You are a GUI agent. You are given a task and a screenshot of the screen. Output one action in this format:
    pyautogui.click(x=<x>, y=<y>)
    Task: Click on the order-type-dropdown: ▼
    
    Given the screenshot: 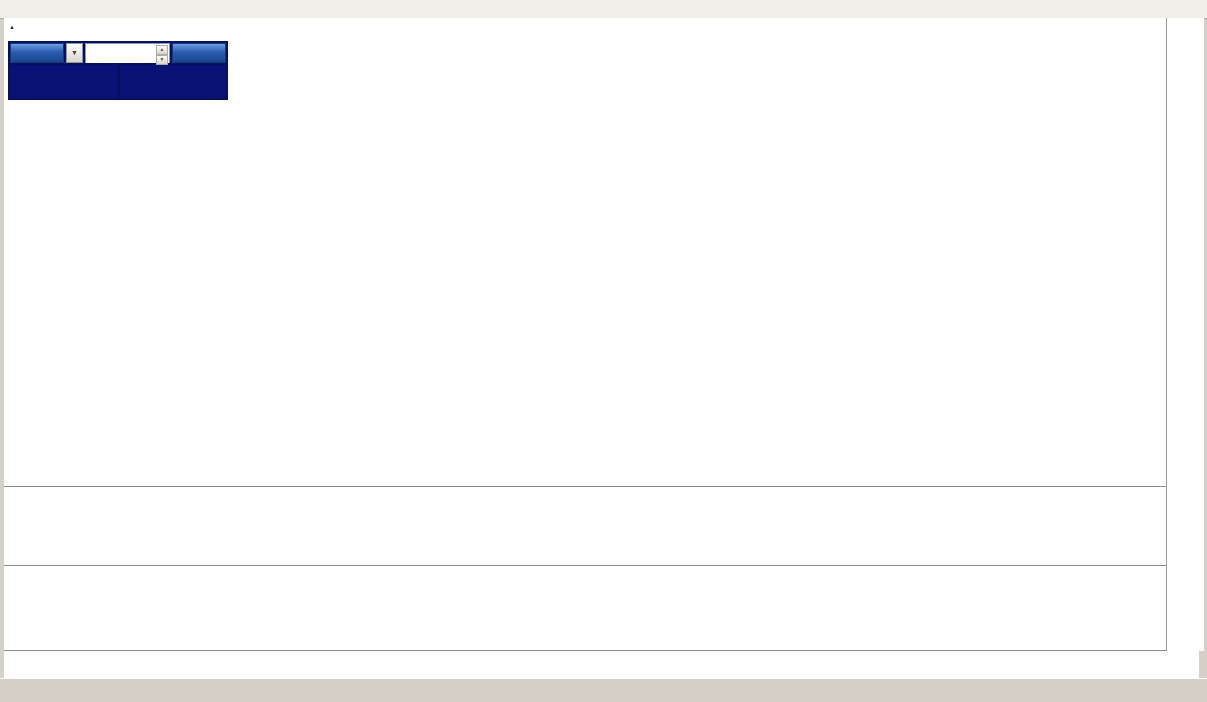 What is the action you would take?
    pyautogui.click(x=74, y=53)
    